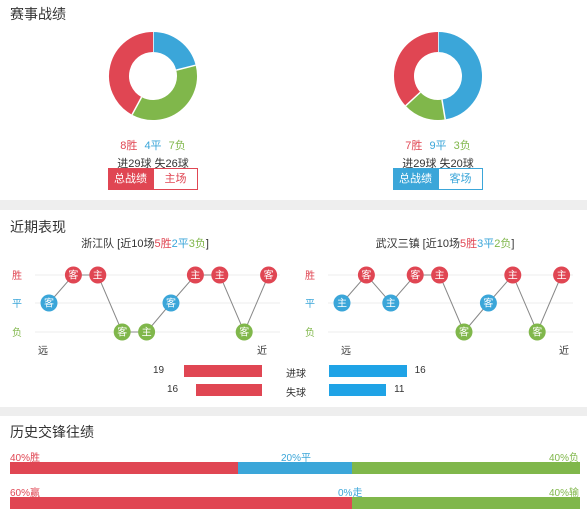 The image size is (587, 514). Describe the element at coordinates (438, 154) in the screenshot. I see `stats-right: 7胜 9平 3负 进29球 失20球` at that location.